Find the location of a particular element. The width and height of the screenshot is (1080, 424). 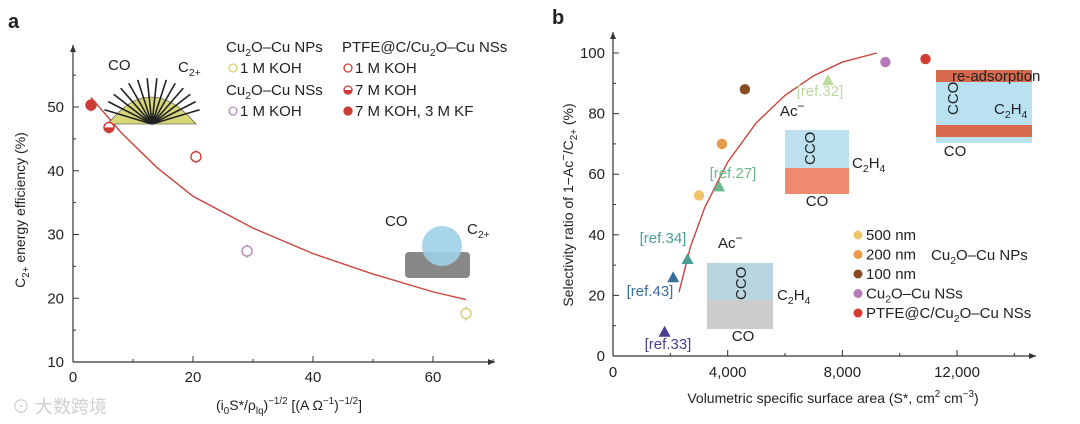

legend-label: 200 nm is located at coordinates (891, 255).